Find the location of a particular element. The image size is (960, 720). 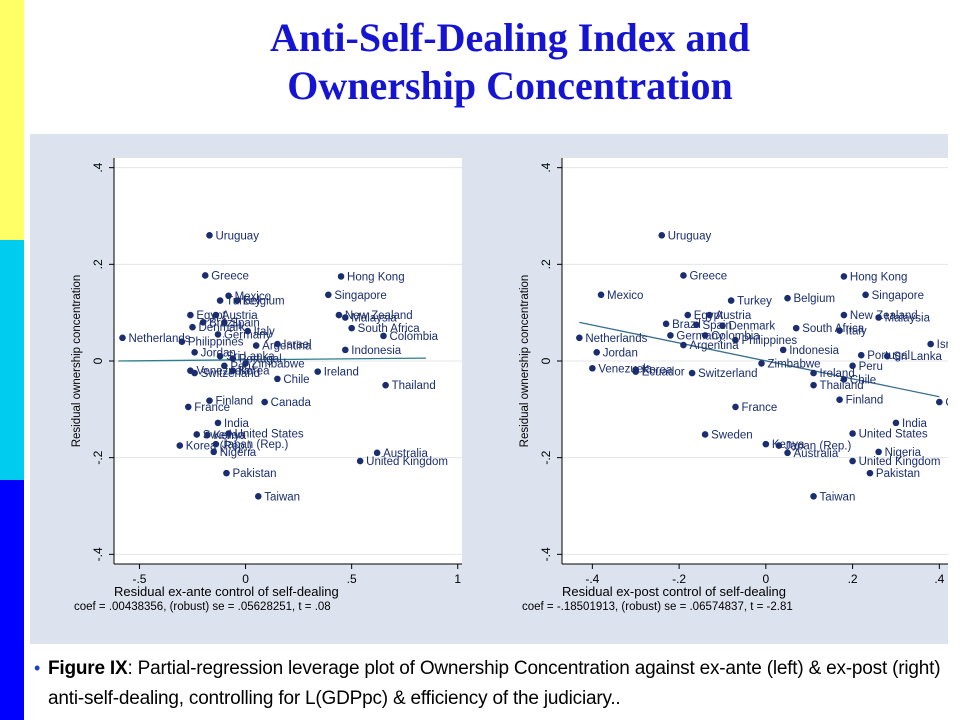

slide-stripe-yellow is located at coordinates (12, 120).